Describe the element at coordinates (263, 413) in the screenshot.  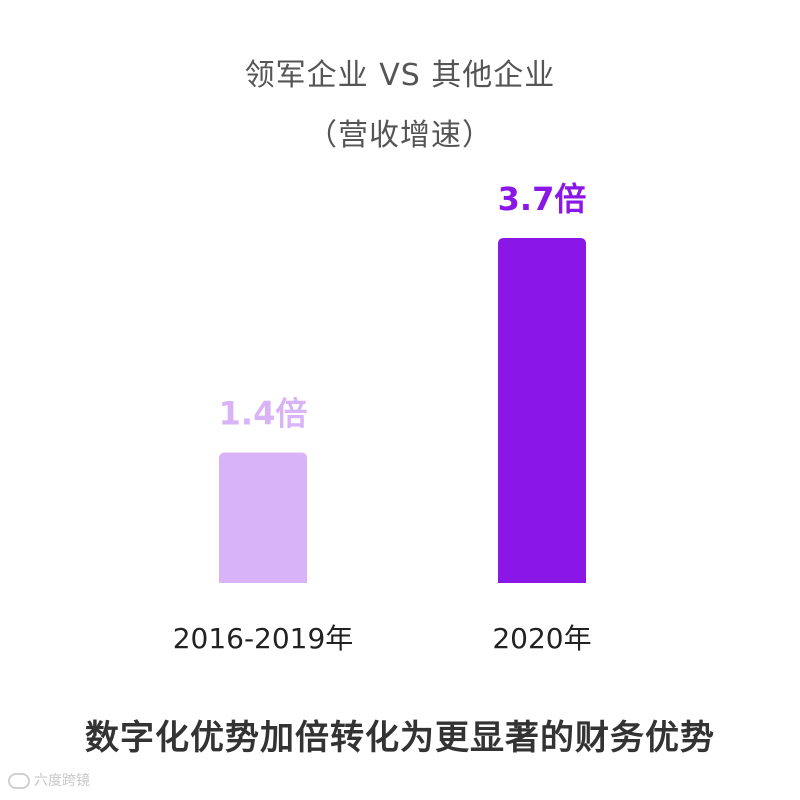
I see `data-label-0: 1.4倍` at that location.